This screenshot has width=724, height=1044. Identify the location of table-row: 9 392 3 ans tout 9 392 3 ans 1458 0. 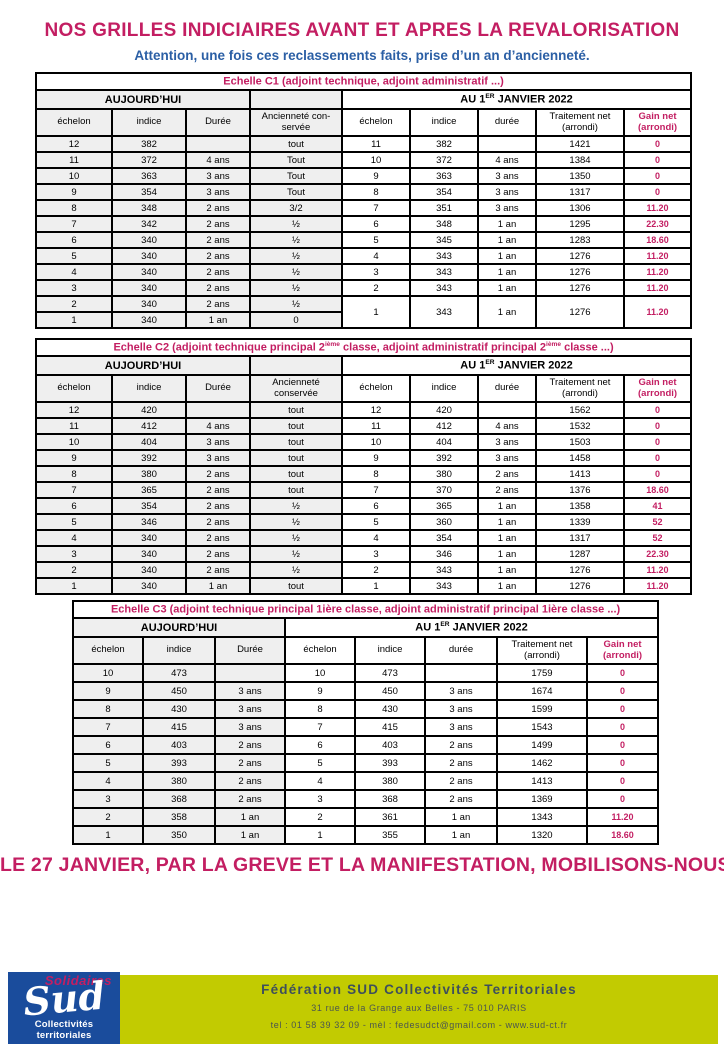
(364, 458).